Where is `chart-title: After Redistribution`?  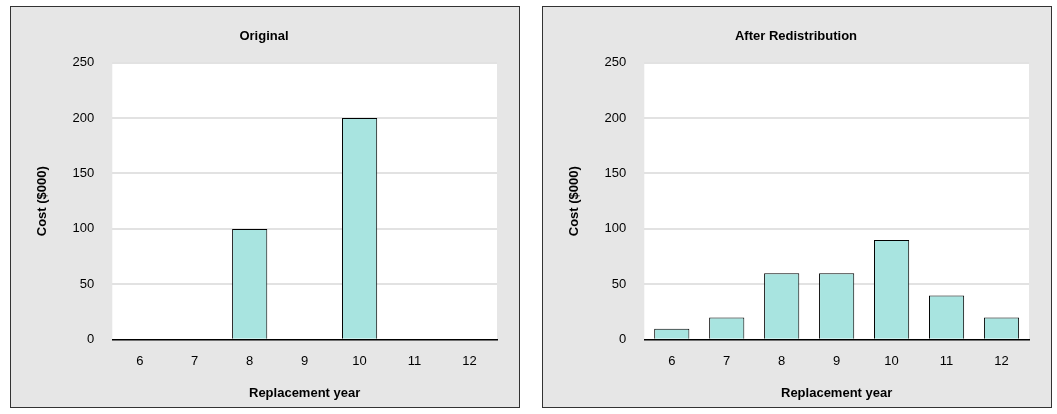
chart-title: After Redistribution is located at coordinates (796, 36).